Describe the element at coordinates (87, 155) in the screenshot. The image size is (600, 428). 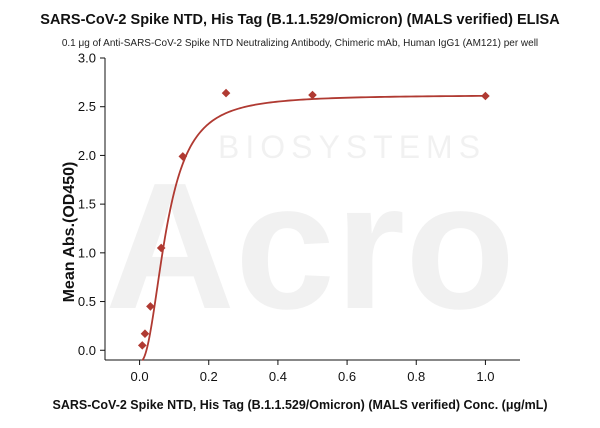
I see `y-tick-label: 2.0` at that location.